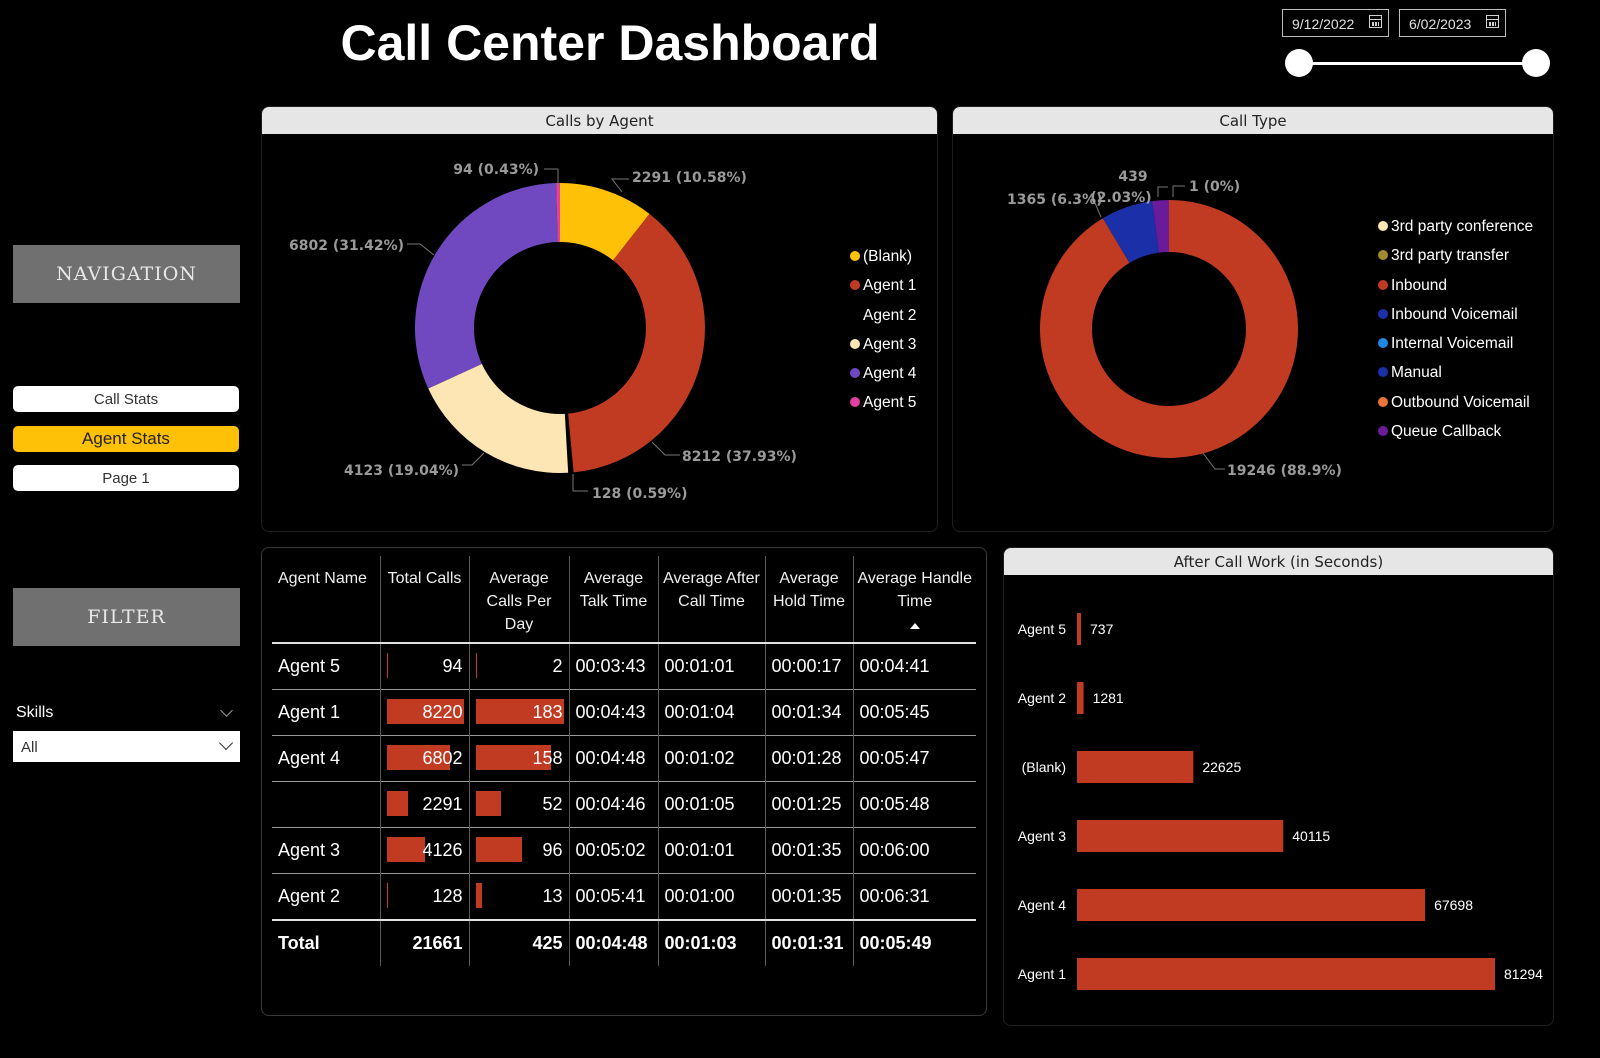 The width and height of the screenshot is (1600, 1058). I want to click on date-slider-start-handle, so click(1299, 63).